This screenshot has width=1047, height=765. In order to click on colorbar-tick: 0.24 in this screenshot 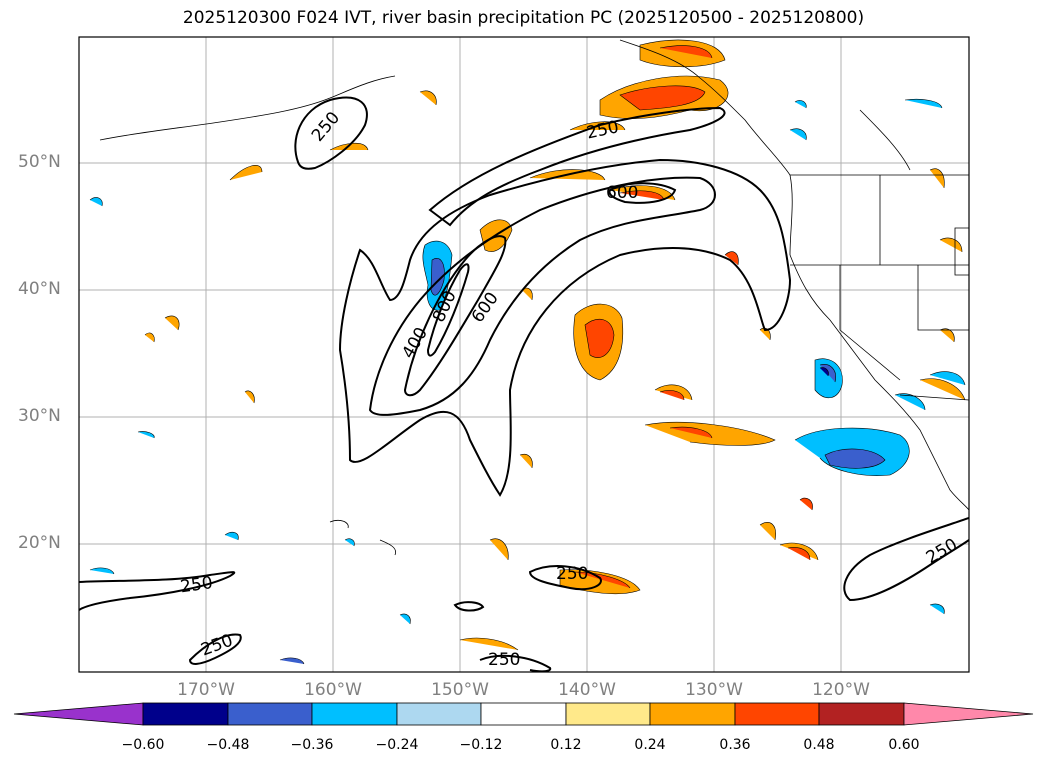, I will do `click(650, 745)`.